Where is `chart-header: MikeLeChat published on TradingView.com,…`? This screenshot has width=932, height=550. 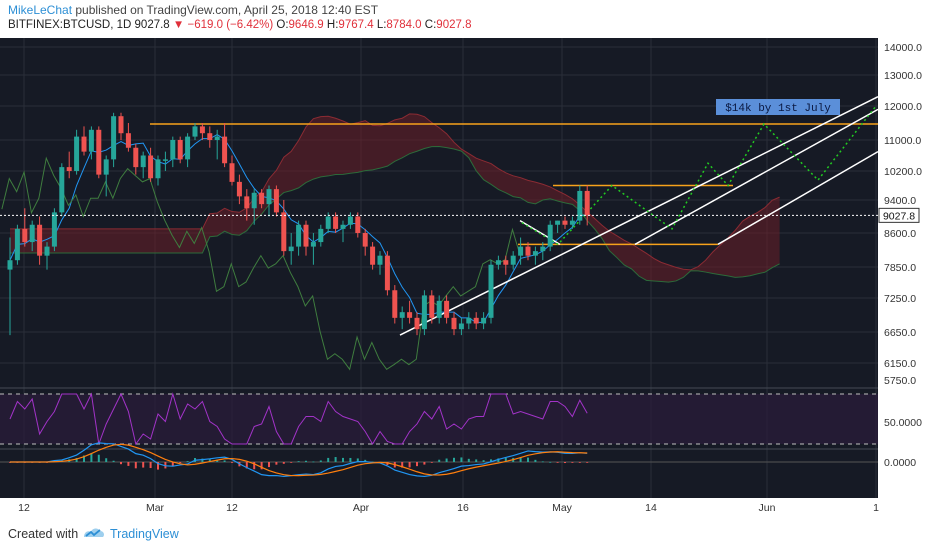 chart-header: MikeLeChat published on TradingView.com,… is located at coordinates (466, 19).